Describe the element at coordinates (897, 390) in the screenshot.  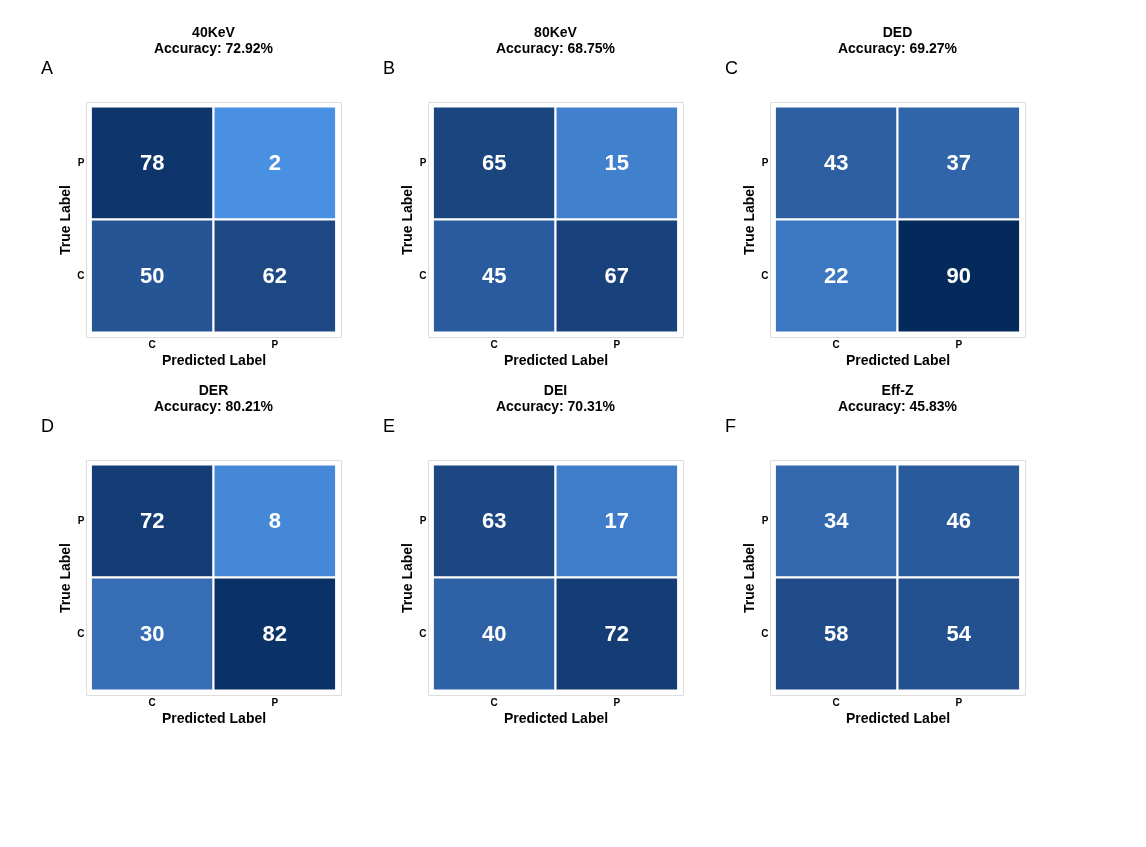
I see `chart-title: Eff-Z` at that location.